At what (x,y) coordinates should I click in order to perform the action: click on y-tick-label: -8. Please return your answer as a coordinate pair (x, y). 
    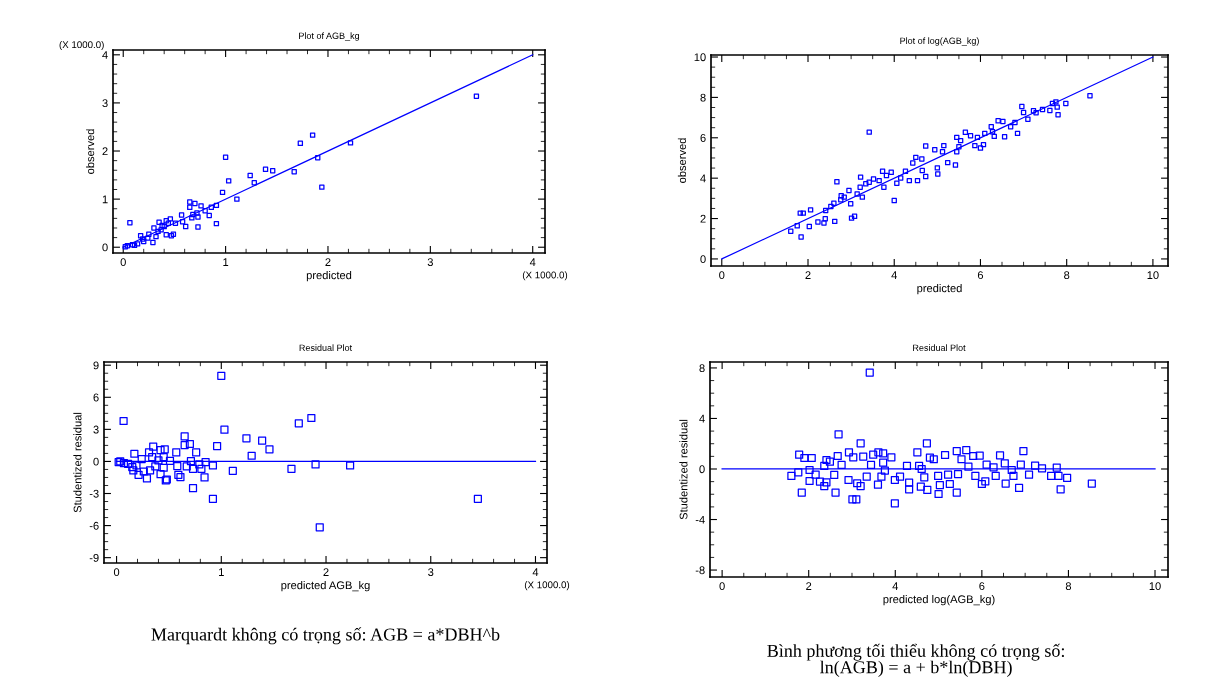
    Looking at the image, I should click on (700, 570).